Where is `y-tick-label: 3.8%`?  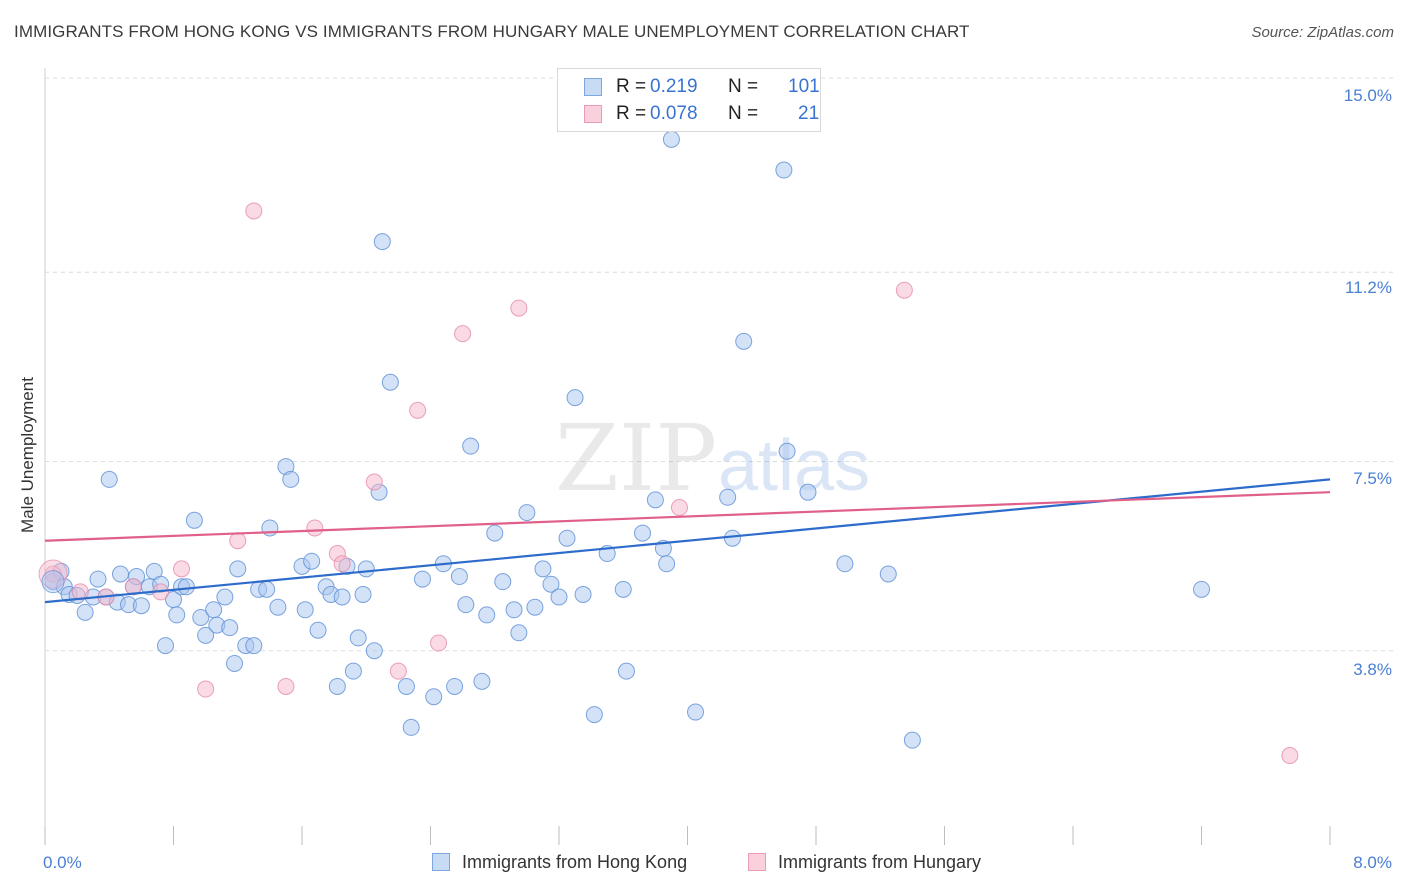 y-tick-label: 3.8% is located at coordinates (1372, 669).